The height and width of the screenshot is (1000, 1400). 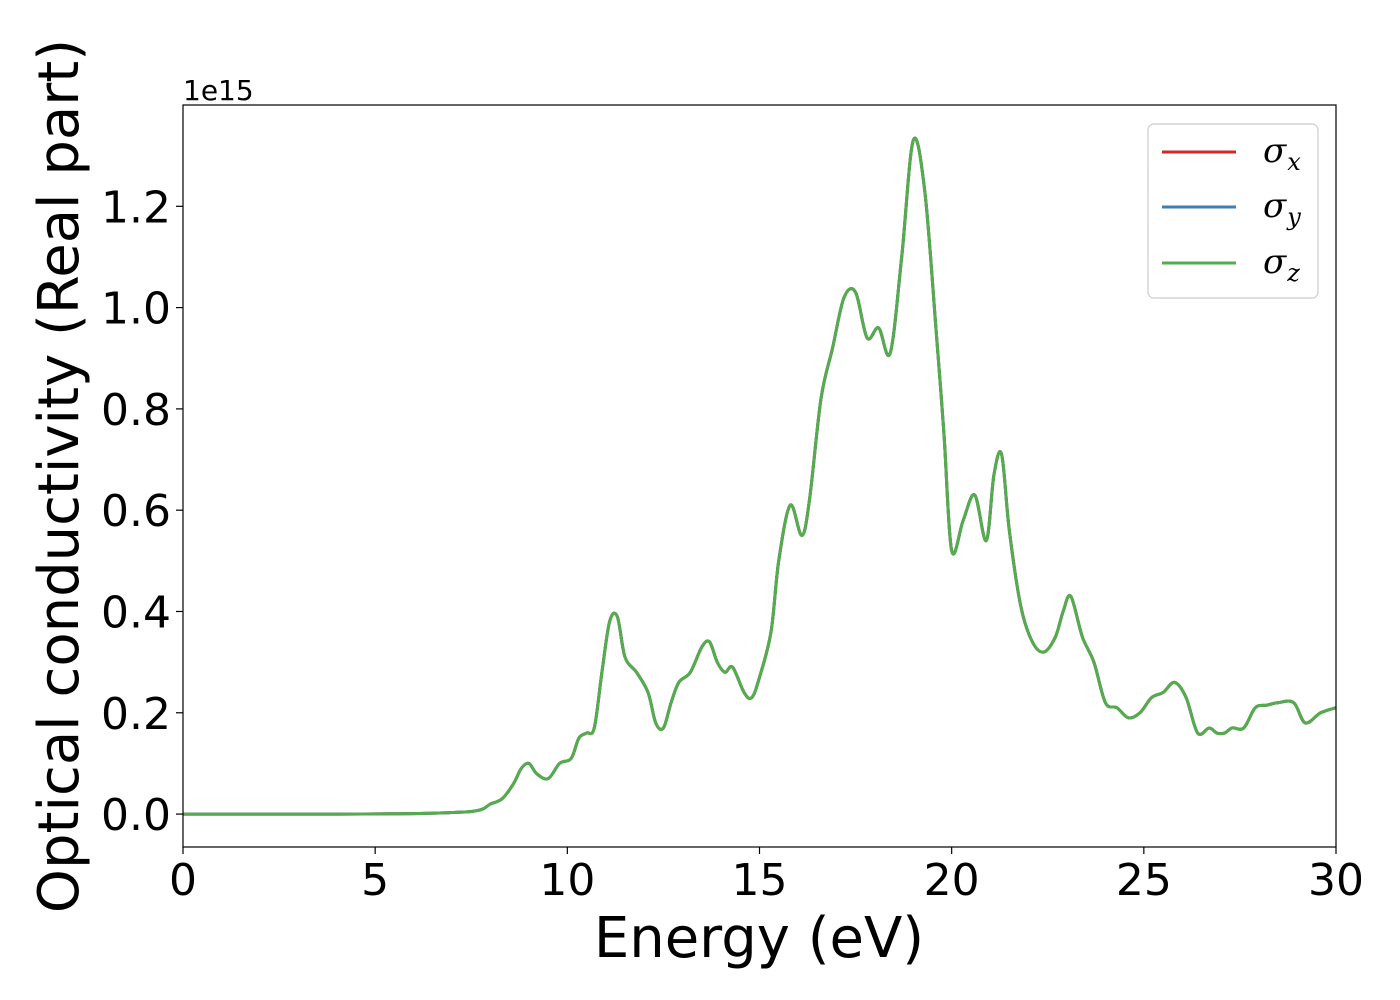 I want to click on x-axis-ticks: 0 5 10 15 20 25 30, so click(x=766, y=876).